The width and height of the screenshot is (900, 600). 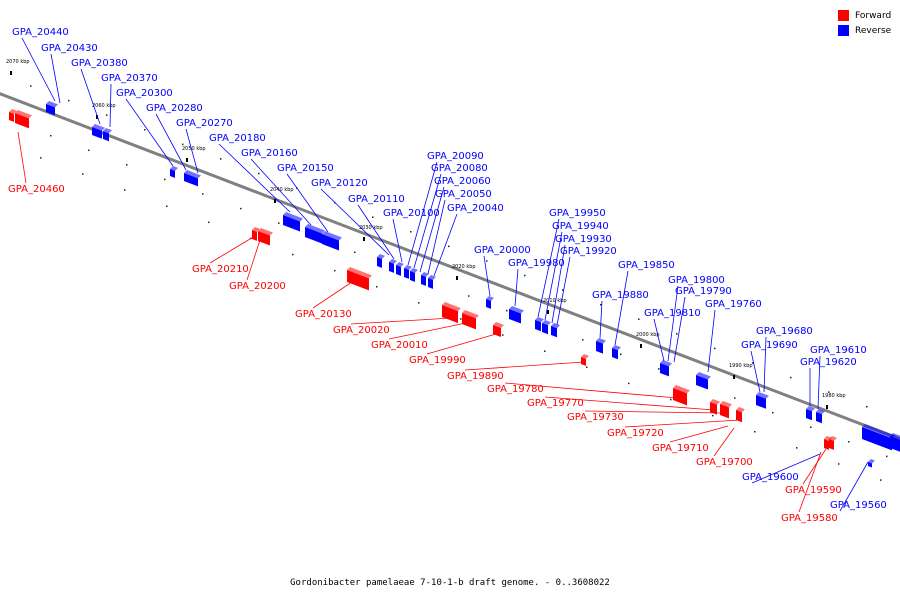 What do you see at coordinates (361, 330) in the screenshot?
I see `gene-label-gpa-20020: GPA_20020` at bounding box center [361, 330].